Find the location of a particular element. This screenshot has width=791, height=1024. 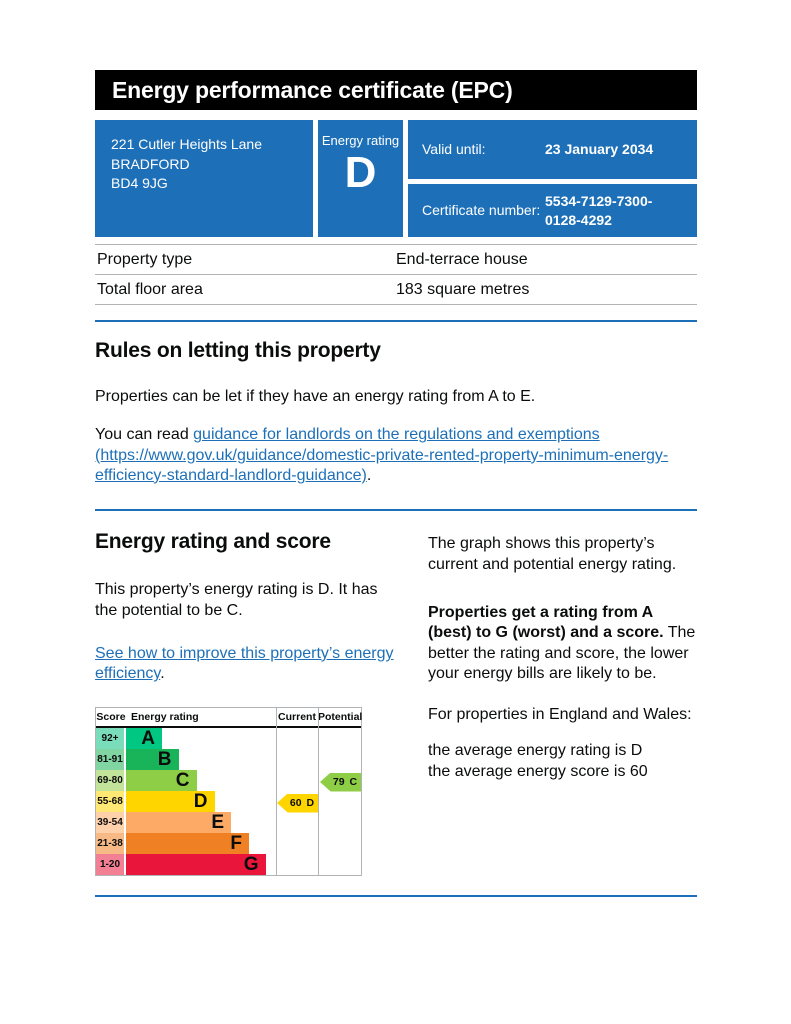

band-bar-b: B is located at coordinates (152, 759).